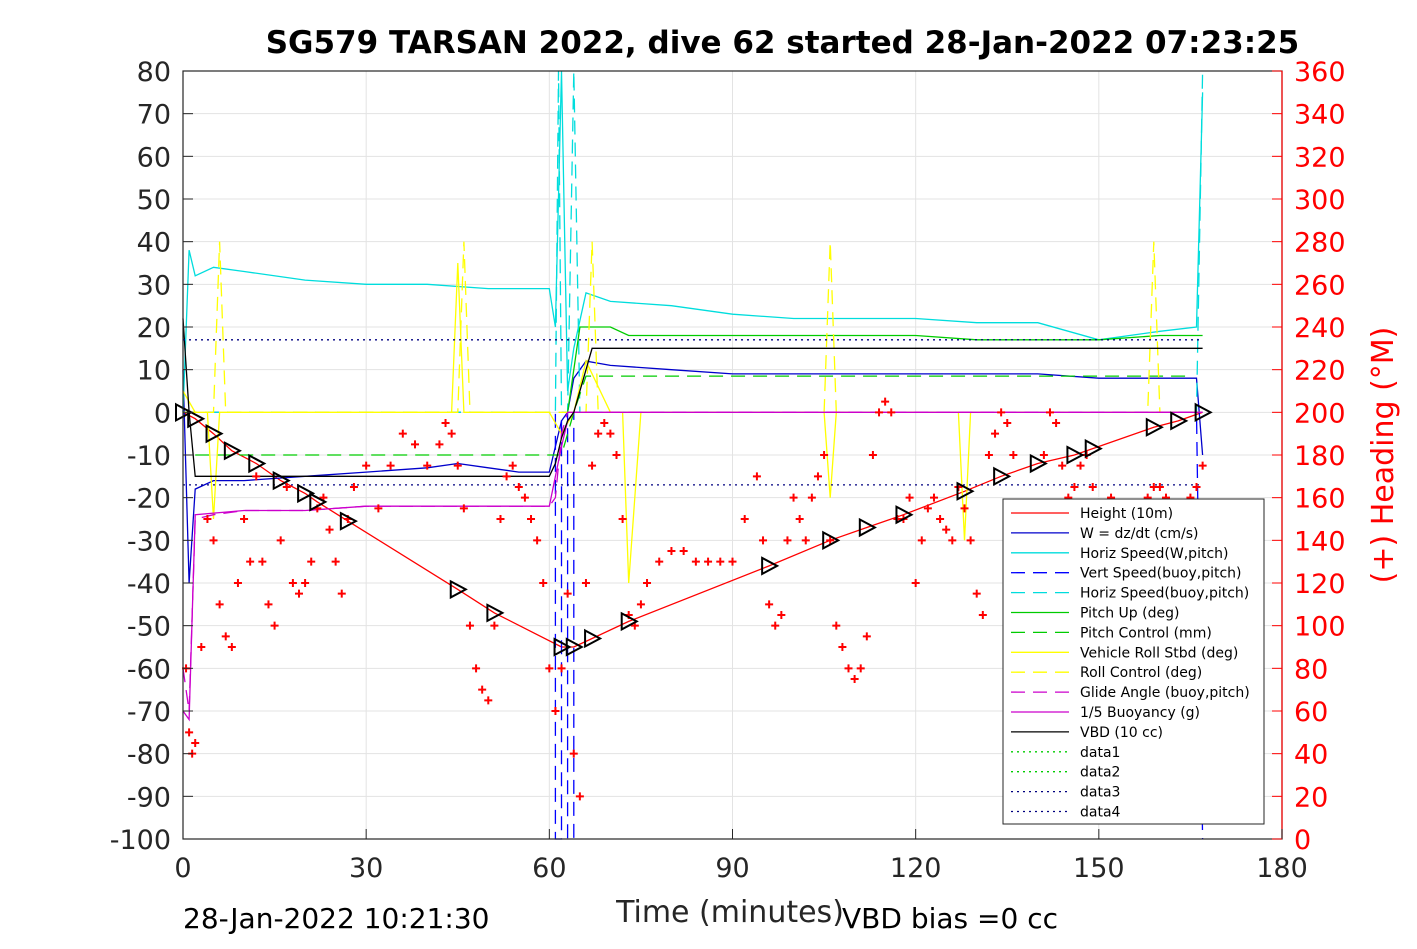 The image size is (1417, 949). Describe the element at coordinates (549, 868) in the screenshot. I see `x-tick-label: 60` at that location.